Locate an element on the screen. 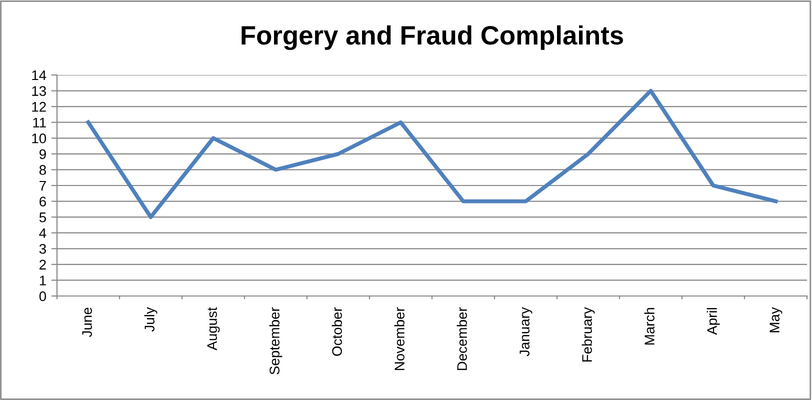  y-tick-label: 14 is located at coordinates (39, 75).